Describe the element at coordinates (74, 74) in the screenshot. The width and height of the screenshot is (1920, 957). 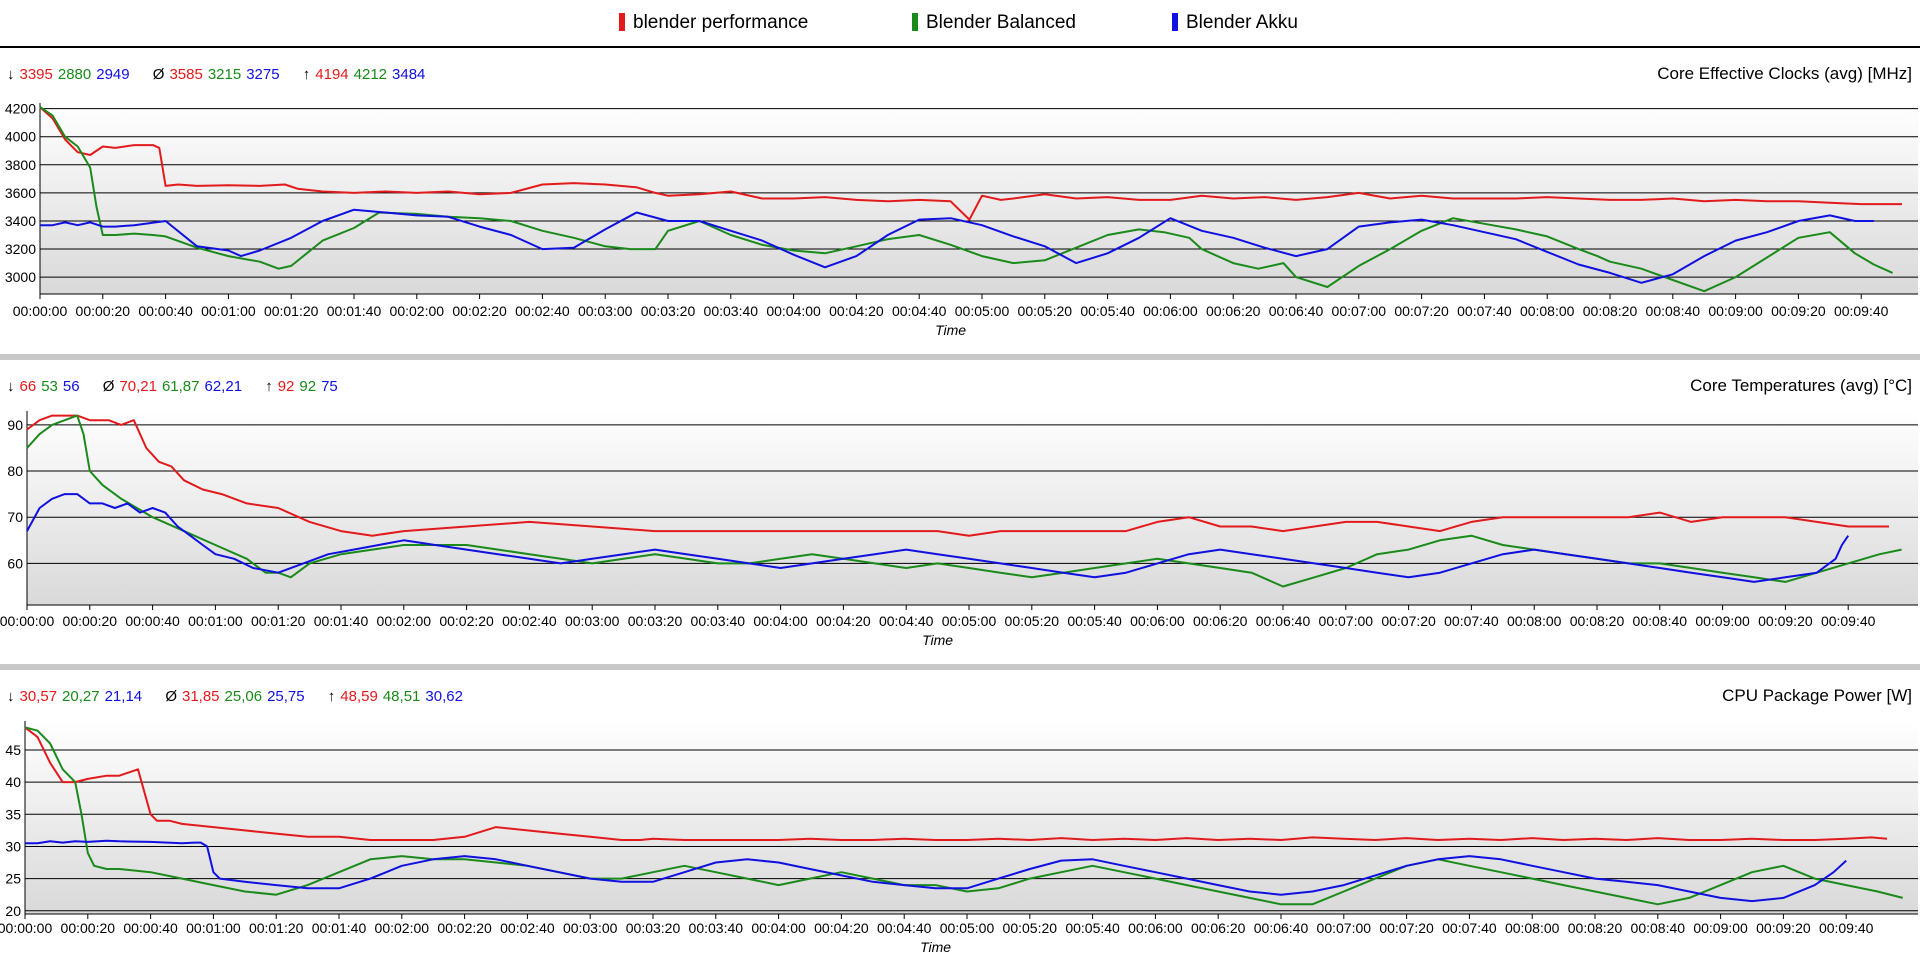
I see `stat-min-balanced: 2880` at that location.